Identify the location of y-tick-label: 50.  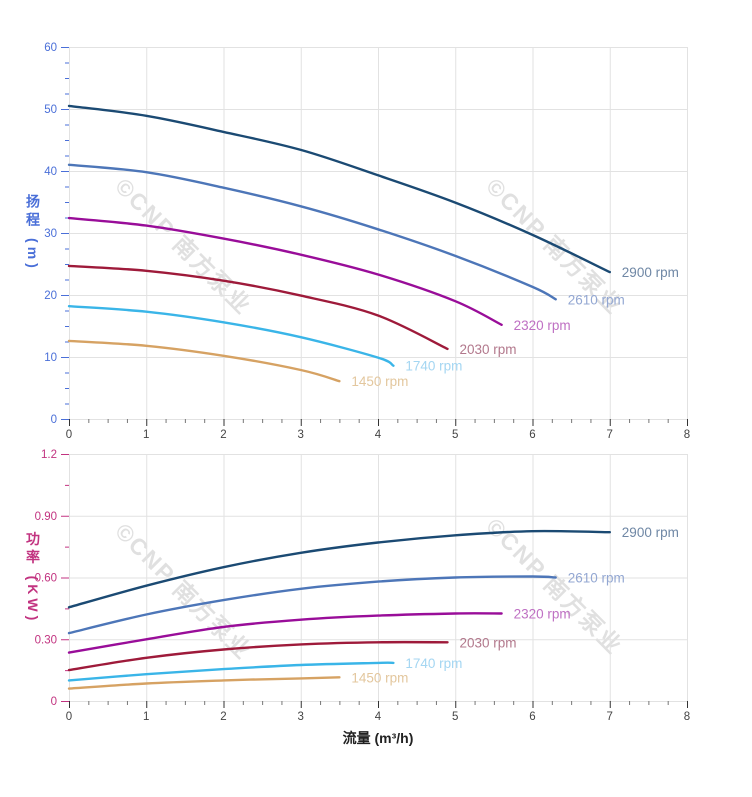
(50, 110).